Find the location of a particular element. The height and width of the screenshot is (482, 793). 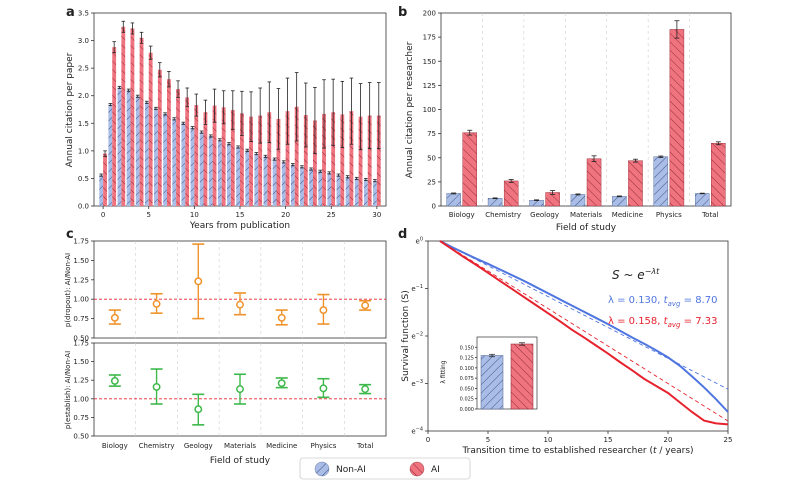

panel-c-label: c is located at coordinates (70, 234).